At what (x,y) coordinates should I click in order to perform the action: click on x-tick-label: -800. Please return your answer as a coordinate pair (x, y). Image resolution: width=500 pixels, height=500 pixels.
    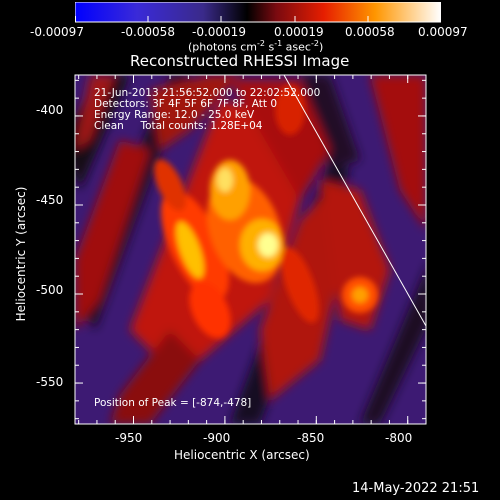
    Looking at the image, I should click on (399, 438).